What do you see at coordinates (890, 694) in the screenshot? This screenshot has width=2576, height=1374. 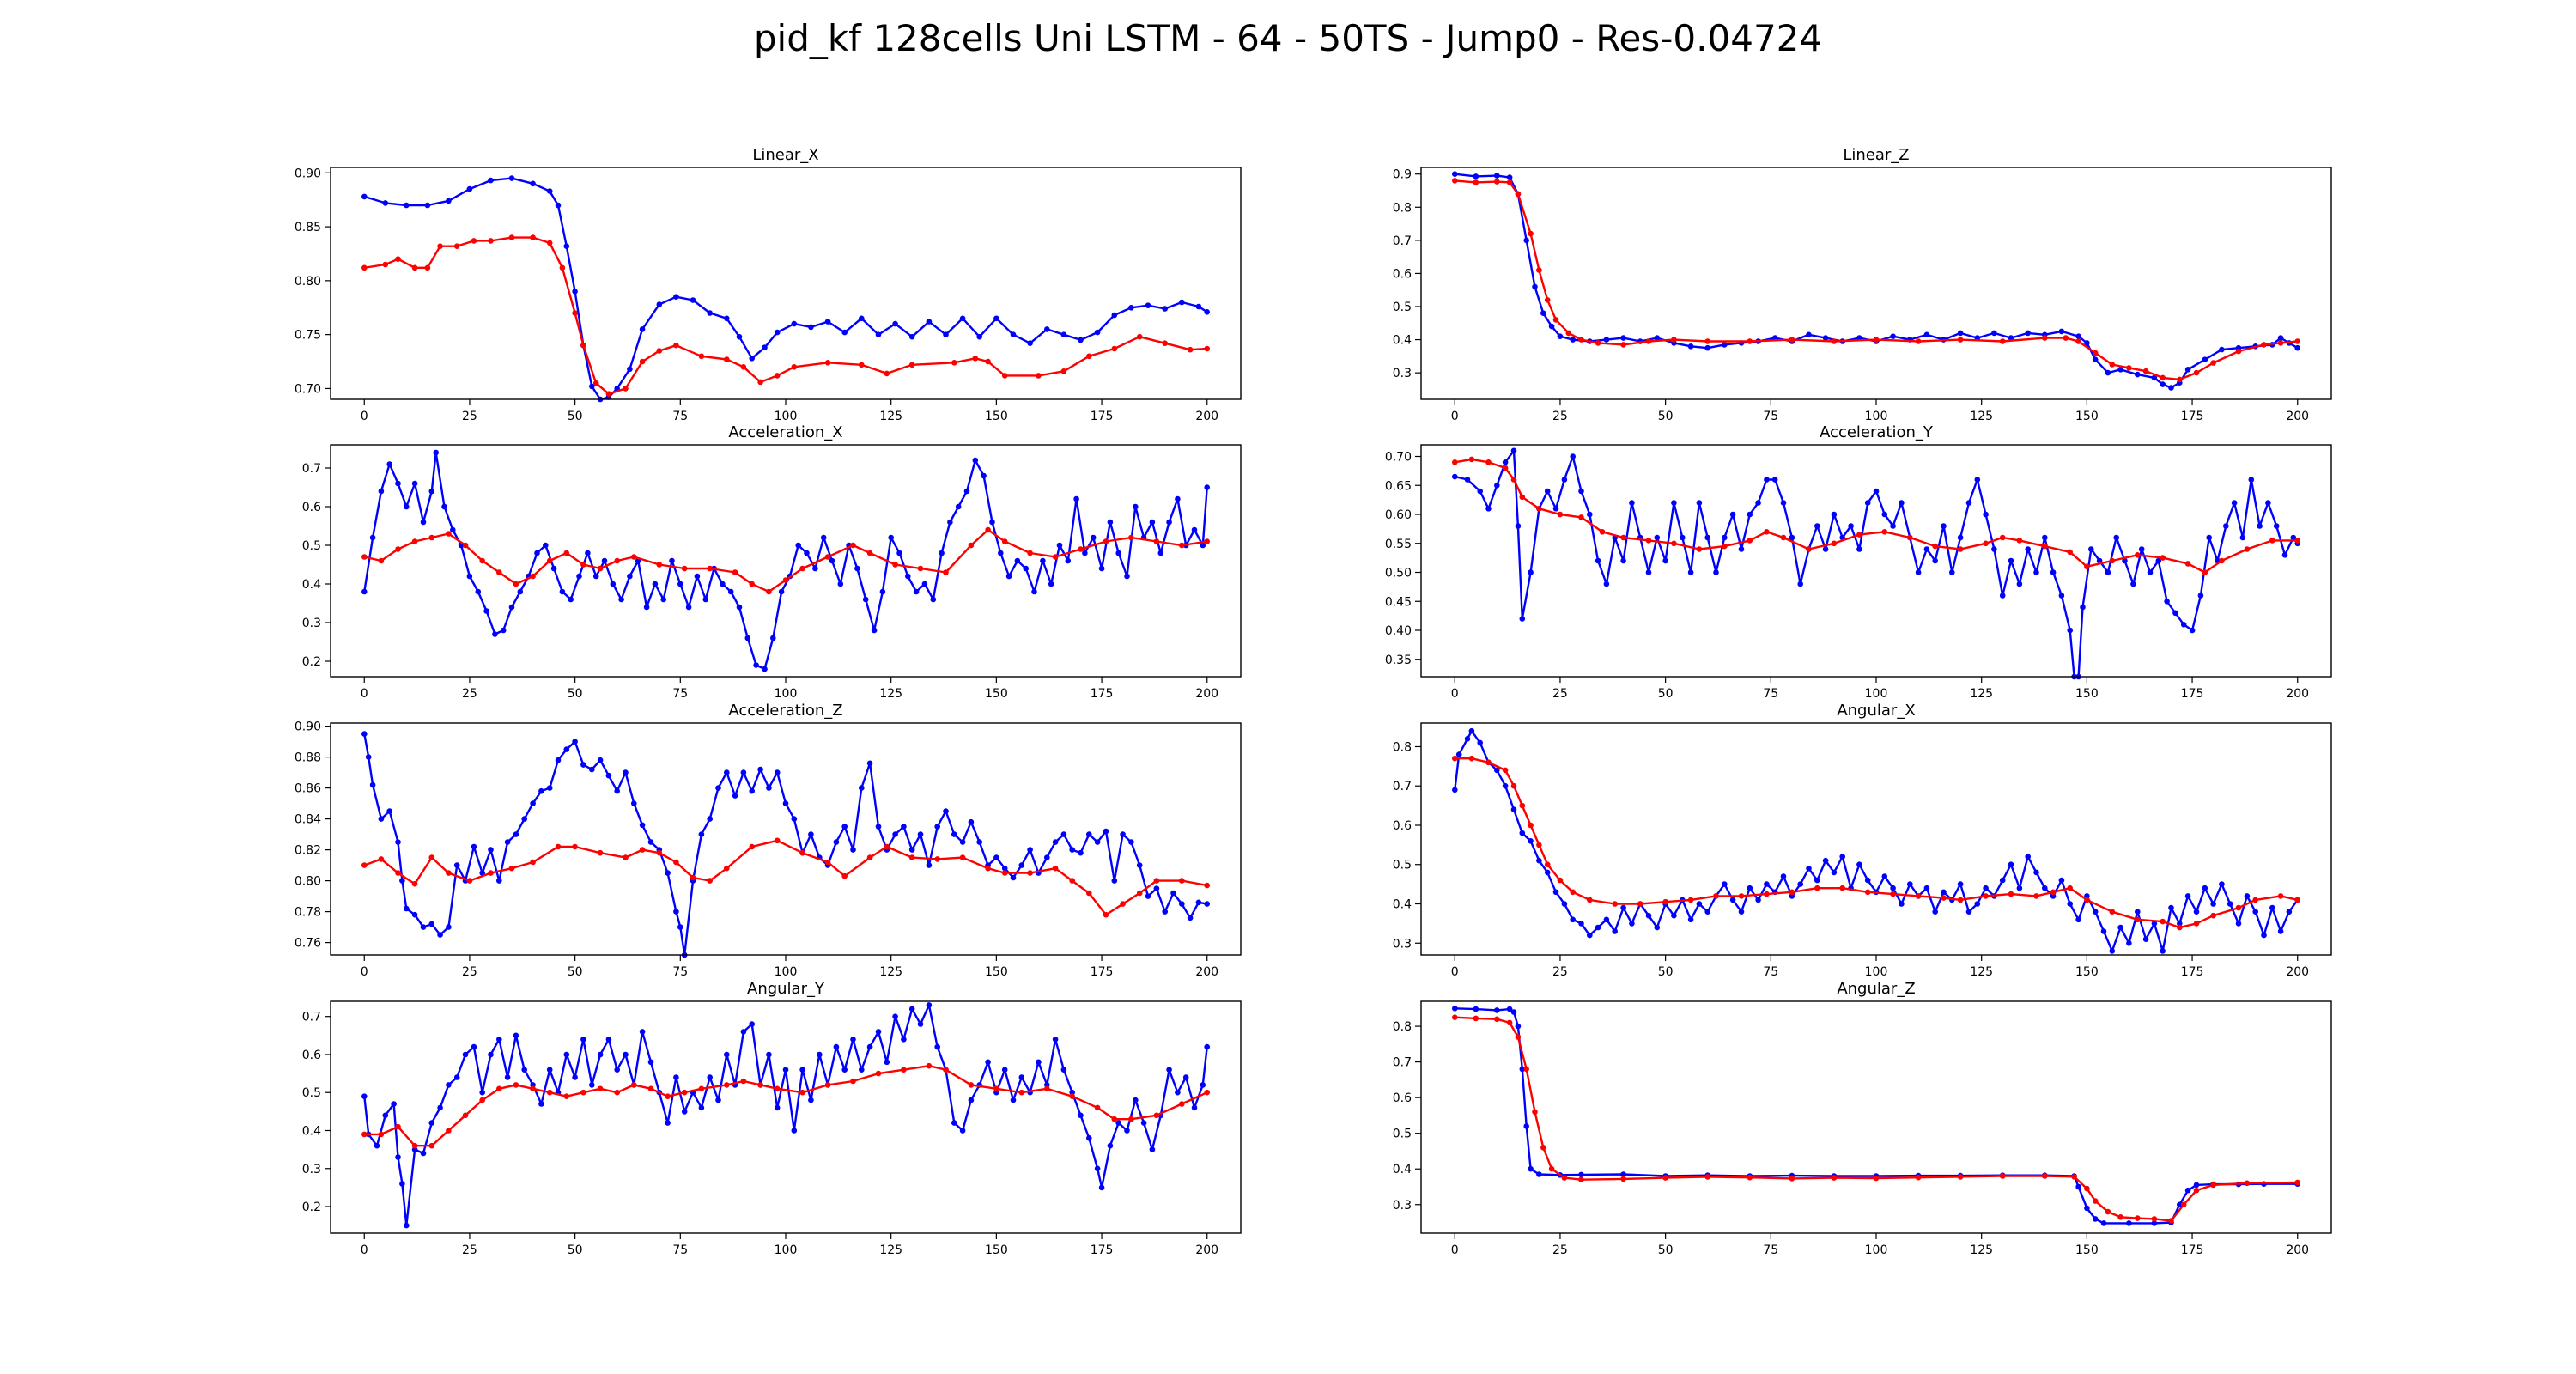 I see `x-tick-label: 125` at bounding box center [890, 694].